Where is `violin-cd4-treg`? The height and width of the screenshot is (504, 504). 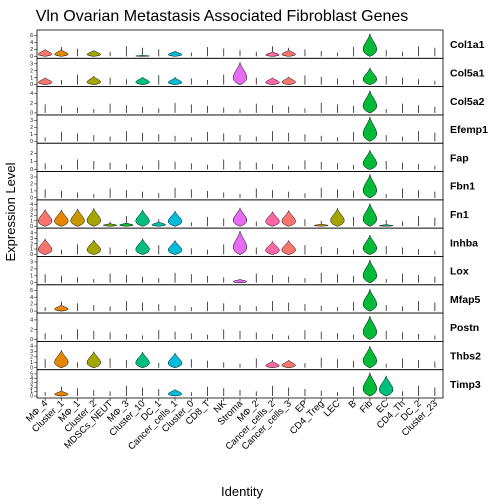
violin-cd4-treg is located at coordinates (321, 225).